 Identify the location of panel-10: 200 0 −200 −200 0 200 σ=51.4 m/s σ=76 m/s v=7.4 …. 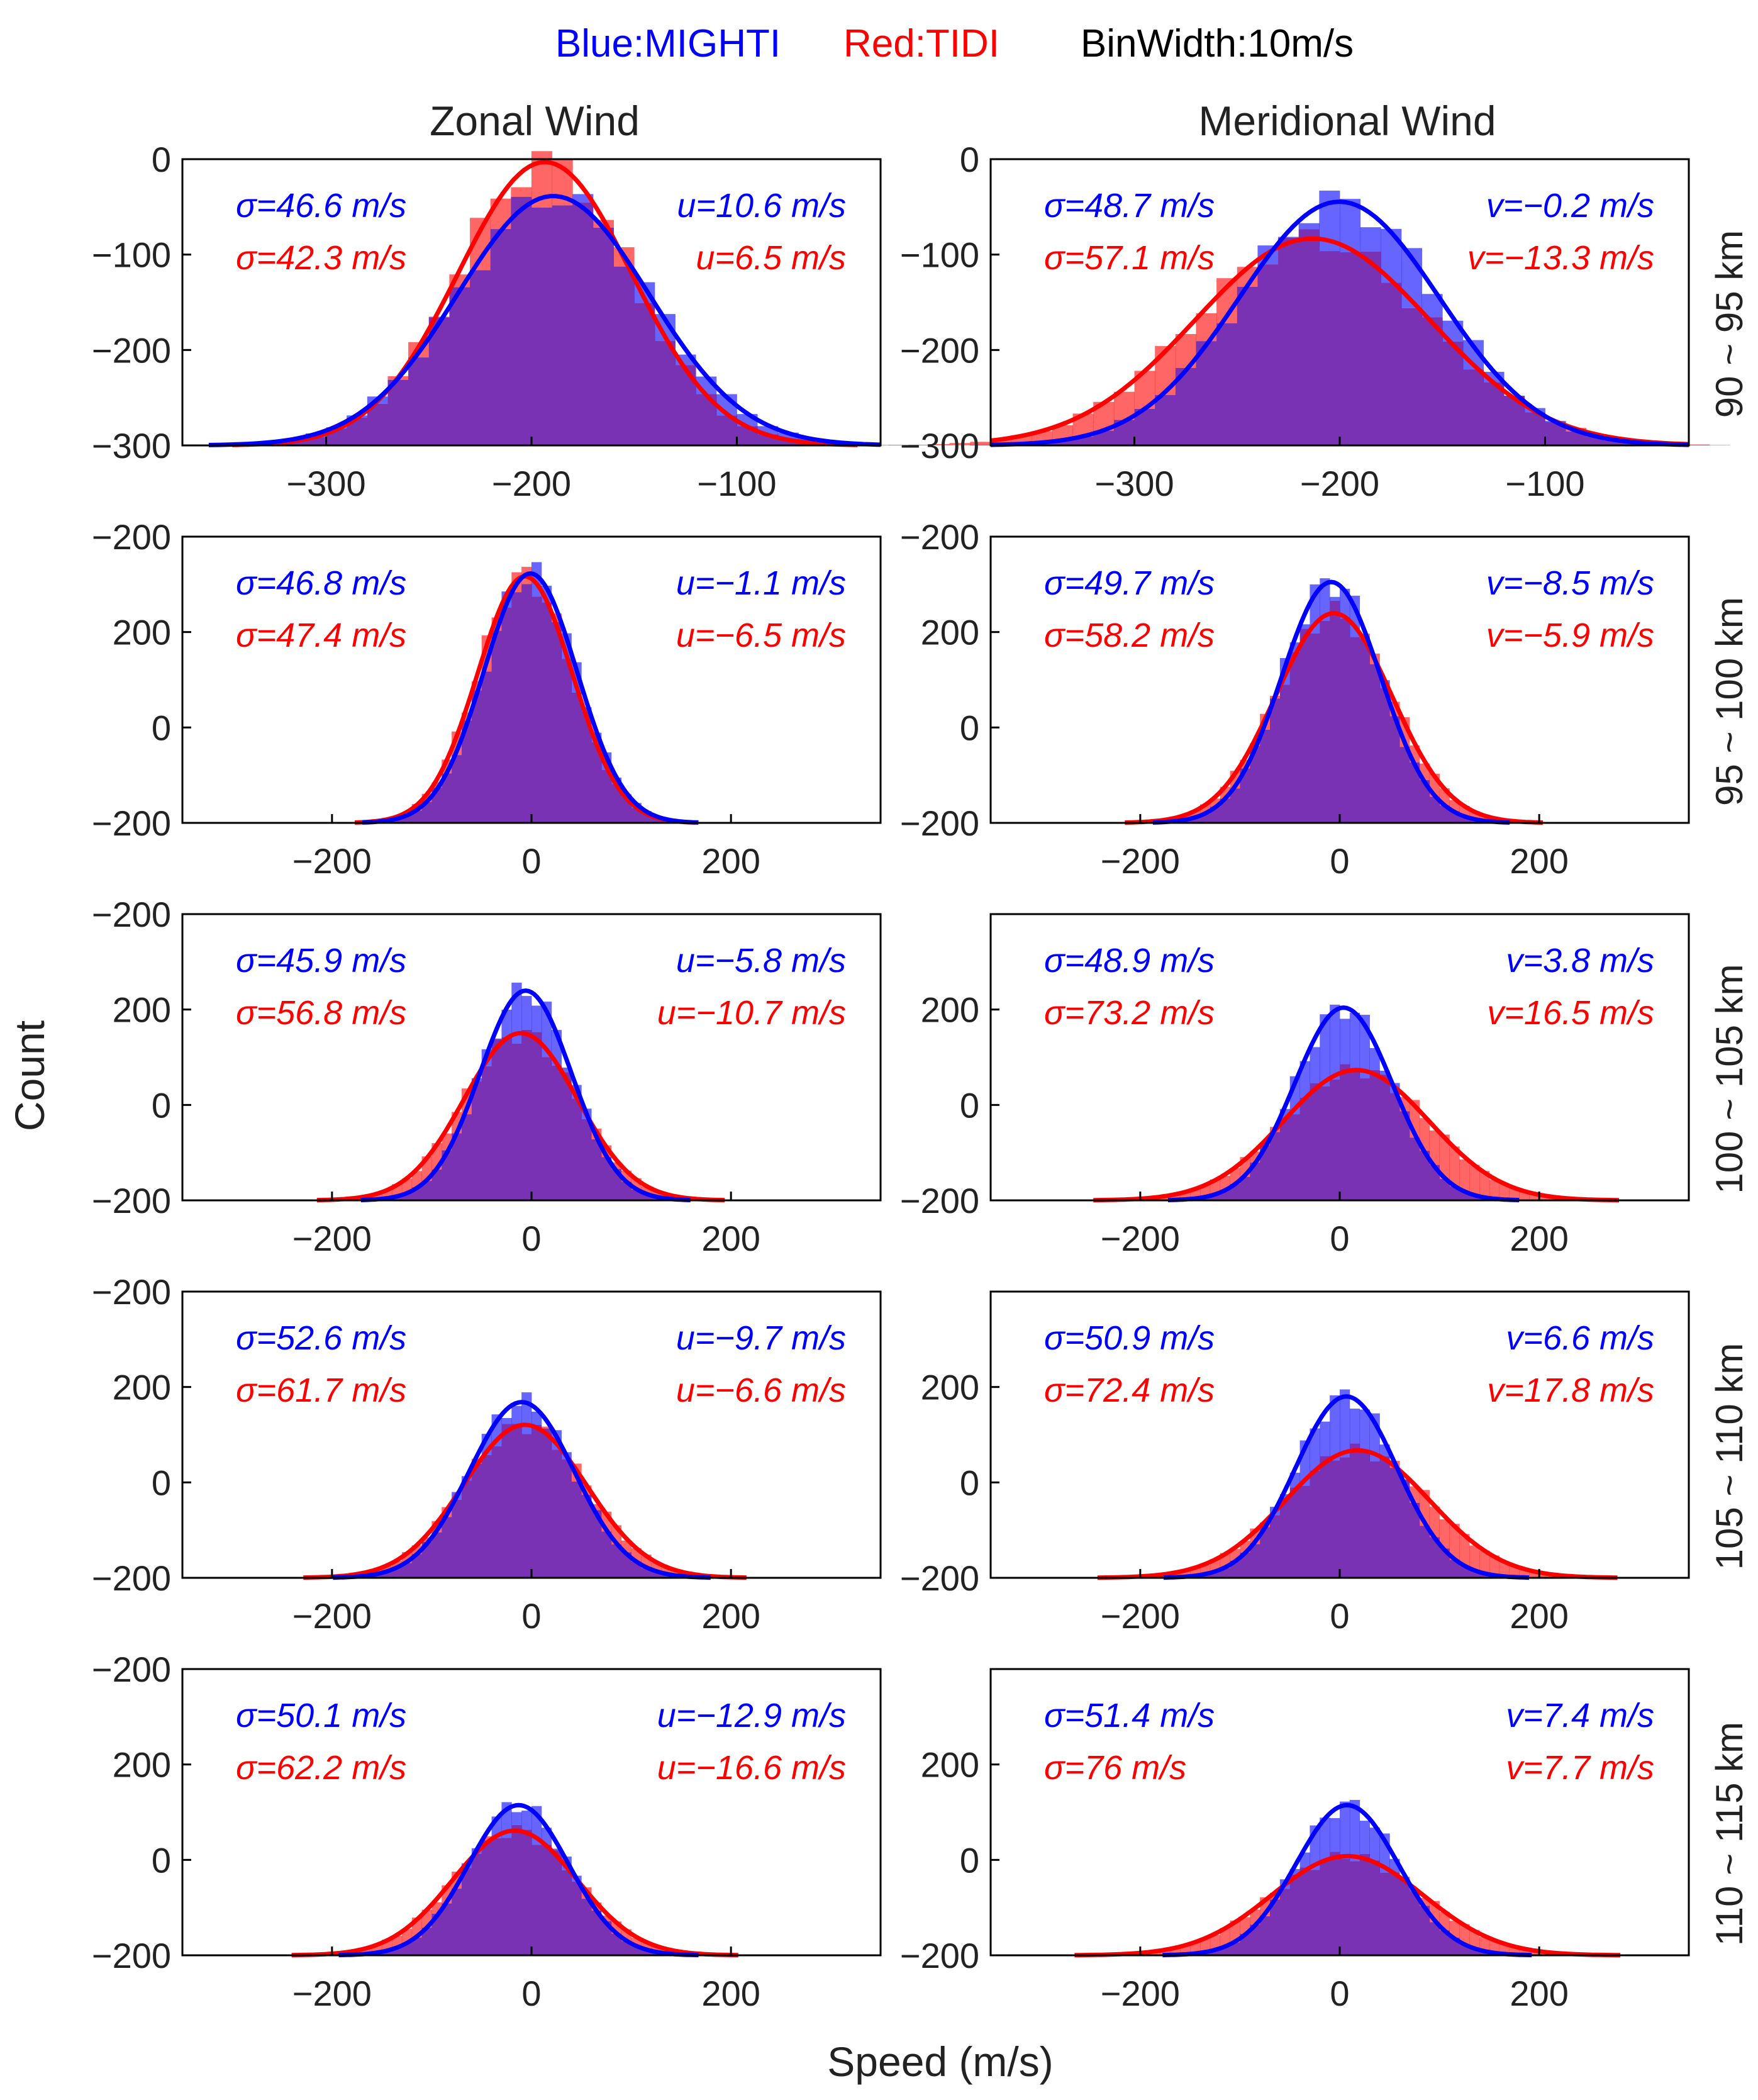
(1295, 1840).